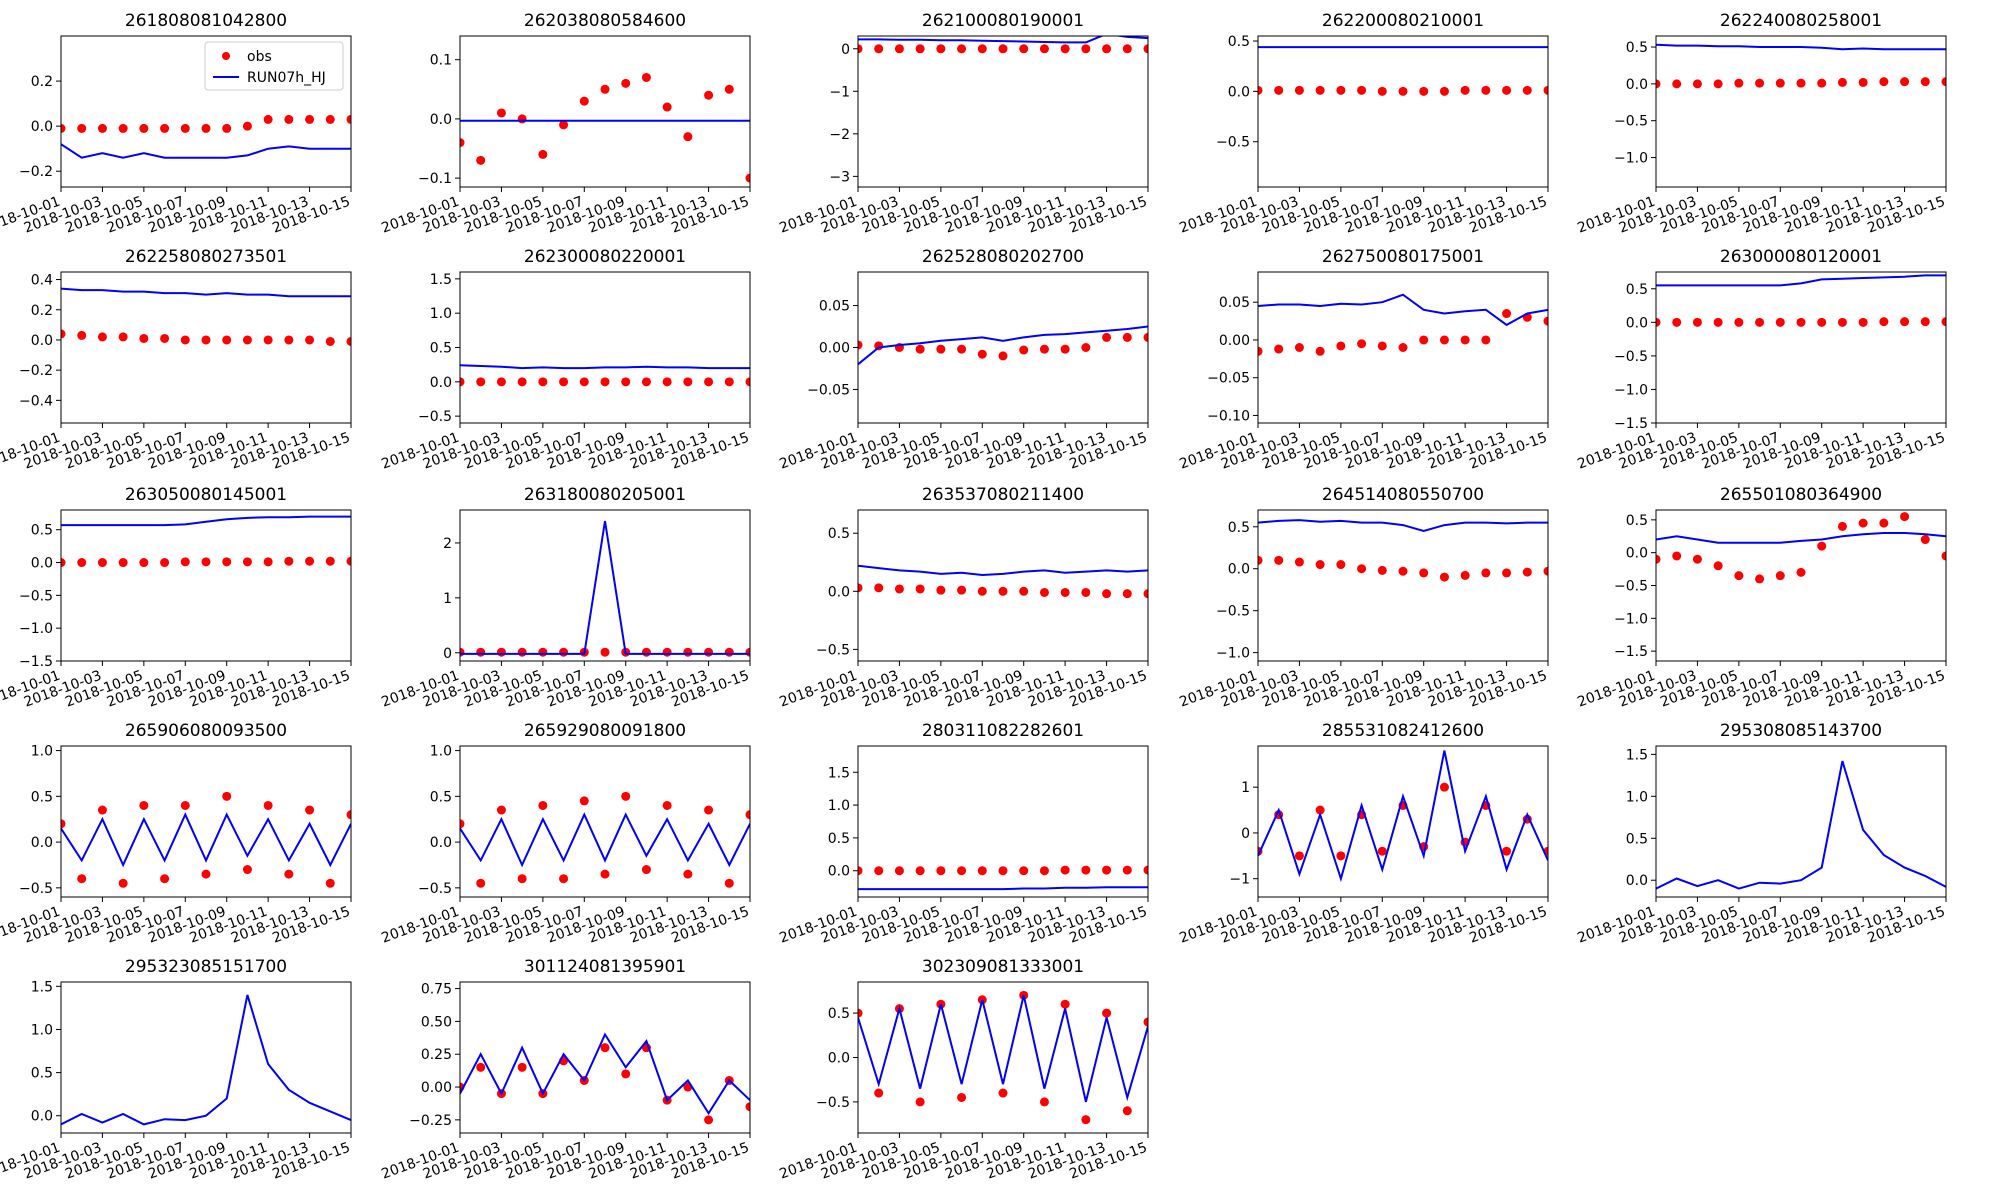  I want to click on y-tick-label: 0.00, so click(1234, 341).